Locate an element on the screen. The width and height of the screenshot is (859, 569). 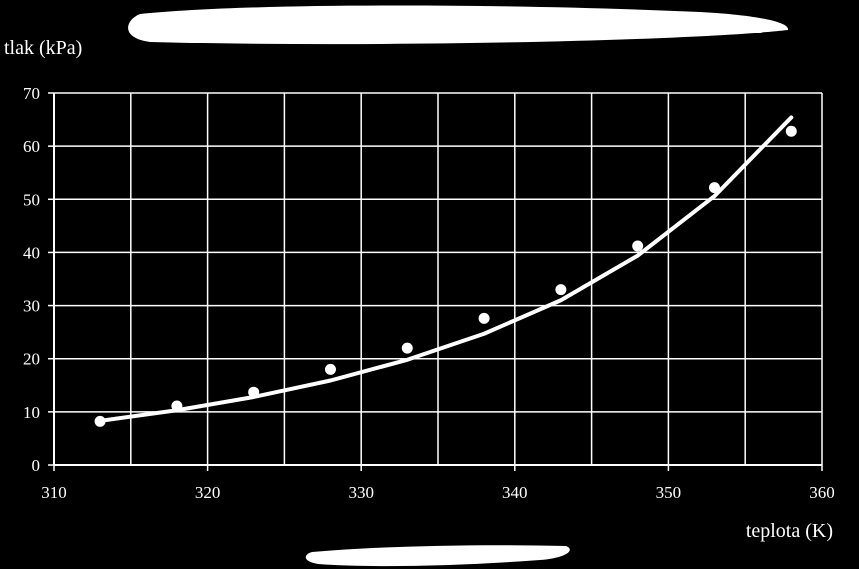
x-tick-label: 360 is located at coordinates (822, 492).